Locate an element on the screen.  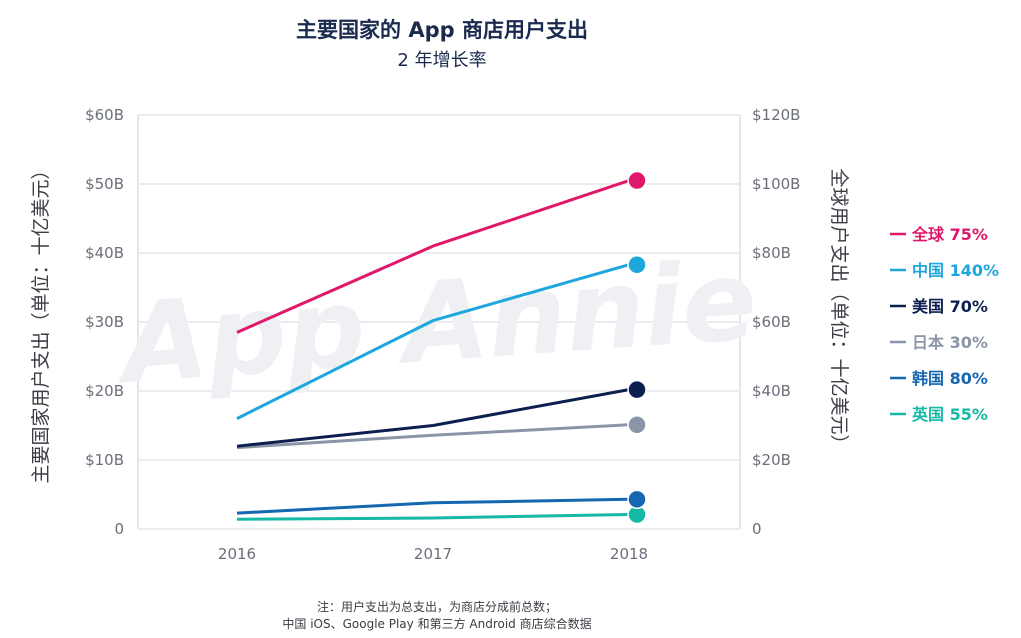
left-tick-label: $50B is located at coordinates (104, 184).